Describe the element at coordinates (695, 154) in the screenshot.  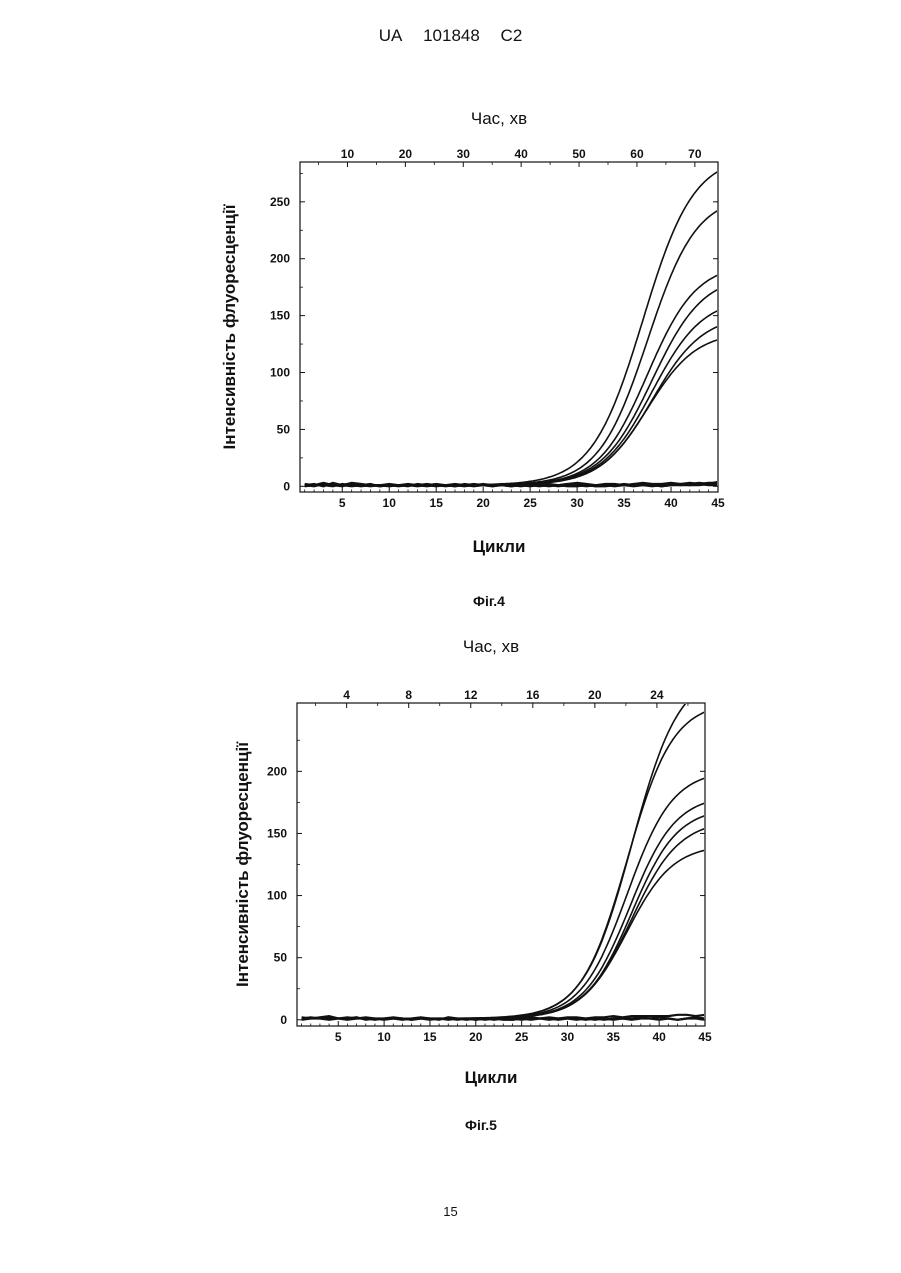
I see `top-tick-label: 70` at that location.